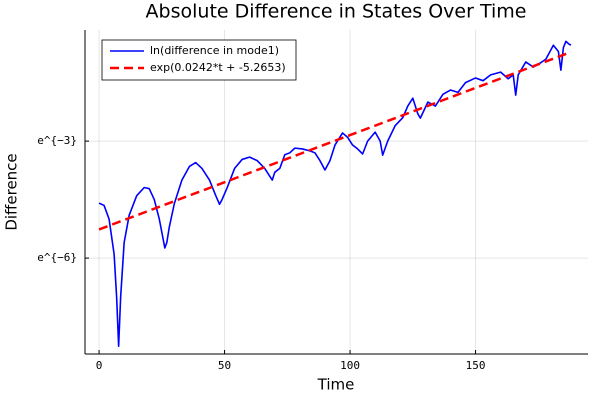  What do you see at coordinates (336, 385) in the screenshot?
I see `x-axis-label: Time` at bounding box center [336, 385].